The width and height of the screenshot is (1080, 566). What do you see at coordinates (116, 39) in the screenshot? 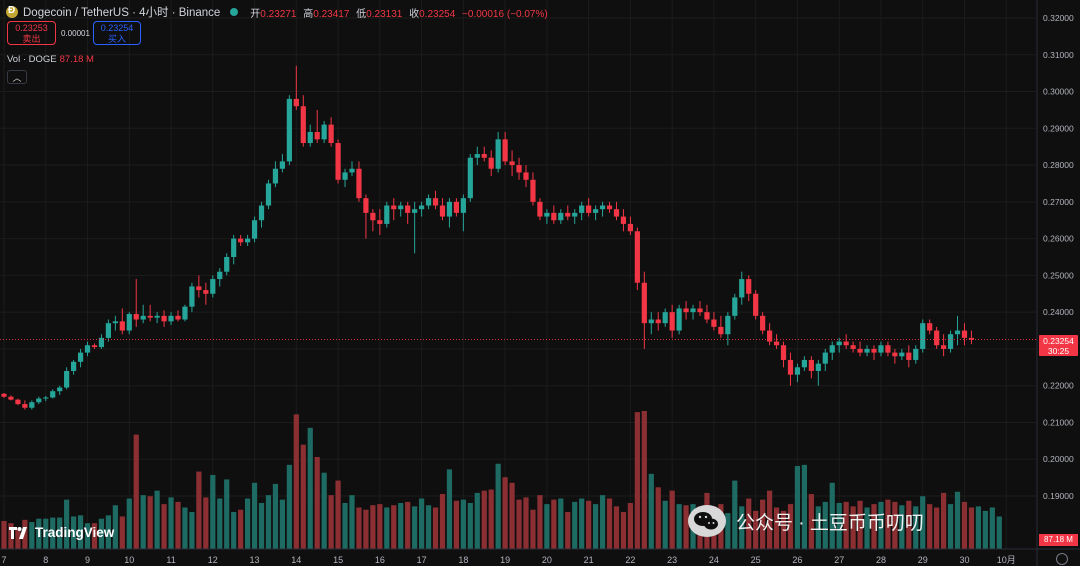
I see `buy-label: 买入` at bounding box center [116, 39].